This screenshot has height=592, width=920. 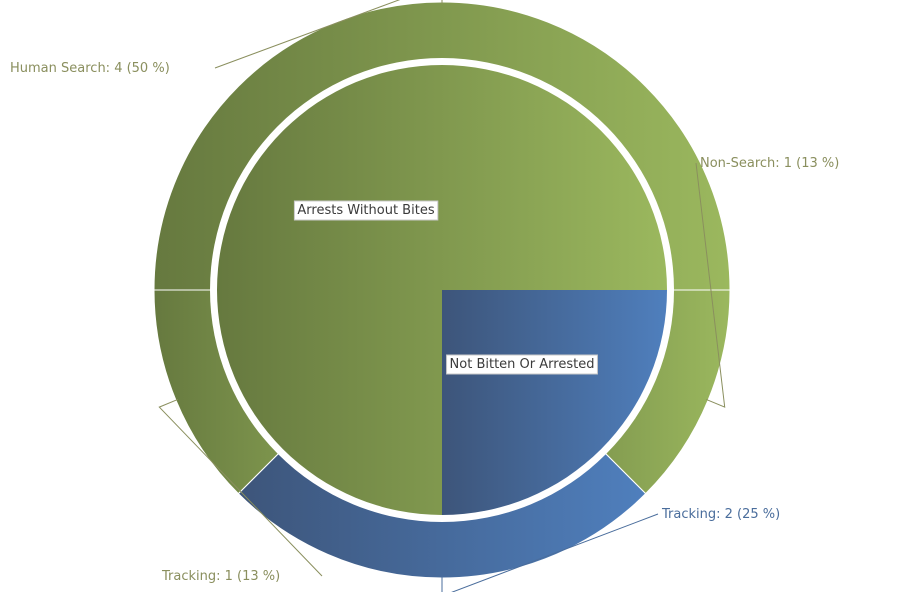 I want to click on outer-label-human-search-4-50: Human Search: 4 (50 %), so click(x=90, y=68).